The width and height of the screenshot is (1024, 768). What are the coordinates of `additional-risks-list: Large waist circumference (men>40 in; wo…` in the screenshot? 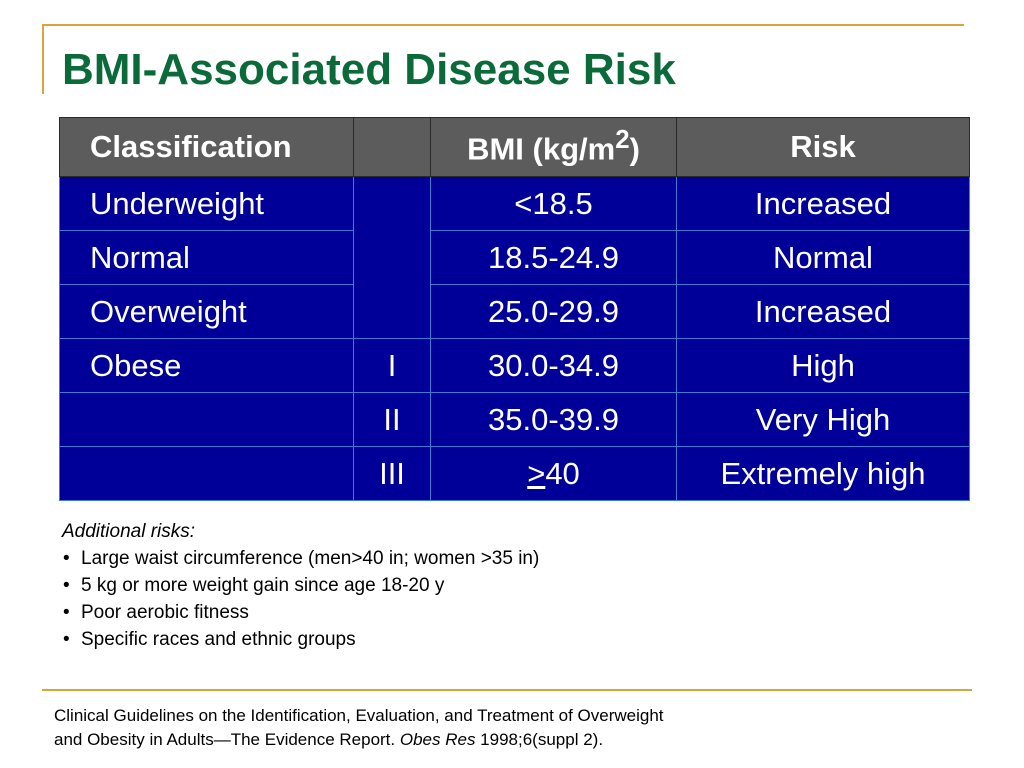 It's located at (412, 599).